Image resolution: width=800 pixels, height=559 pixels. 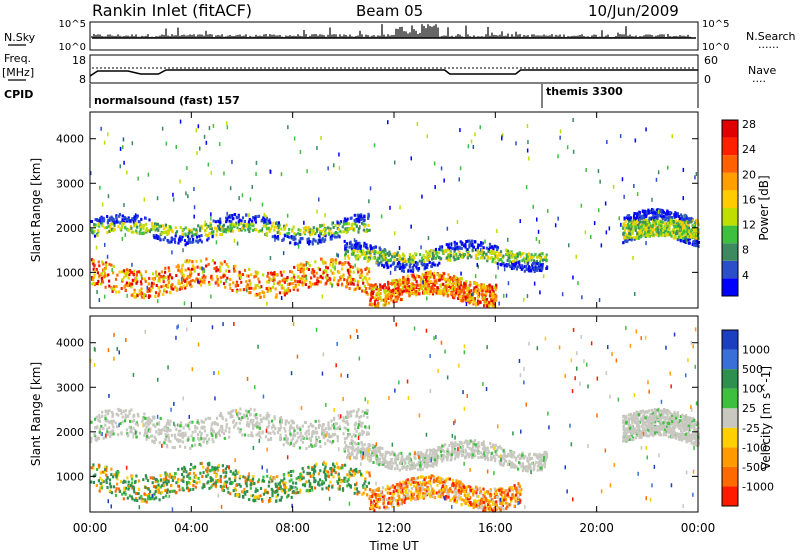 What do you see at coordinates (730, 235) in the screenshot?
I see `colorbar-swatch` at bounding box center [730, 235].